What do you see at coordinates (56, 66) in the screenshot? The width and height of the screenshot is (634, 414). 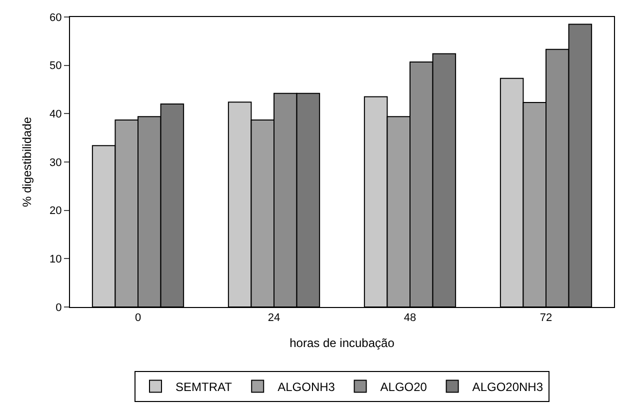 I see `y-tick-label: 50` at bounding box center [56, 66].